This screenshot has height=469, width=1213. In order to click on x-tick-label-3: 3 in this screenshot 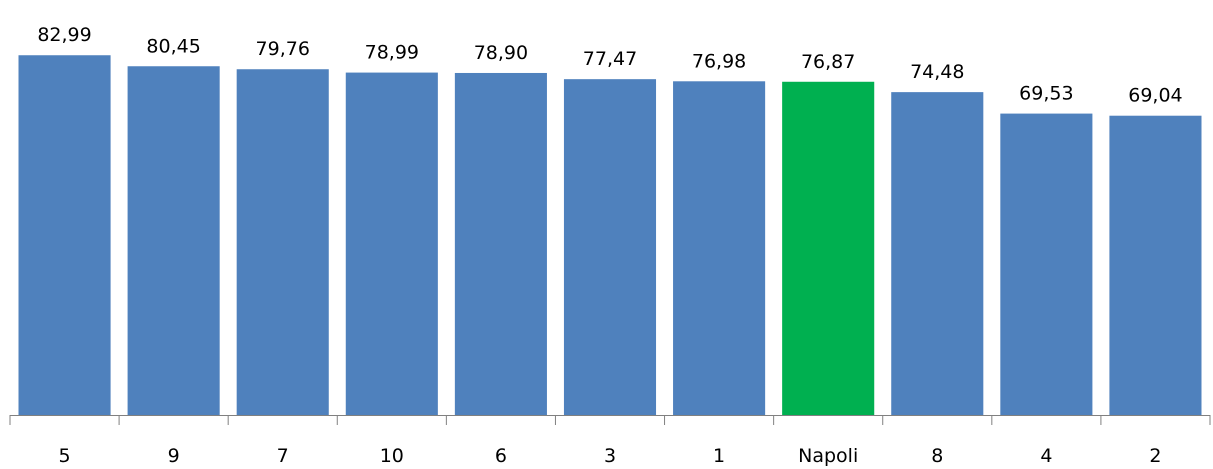, I will do `click(610, 456)`.